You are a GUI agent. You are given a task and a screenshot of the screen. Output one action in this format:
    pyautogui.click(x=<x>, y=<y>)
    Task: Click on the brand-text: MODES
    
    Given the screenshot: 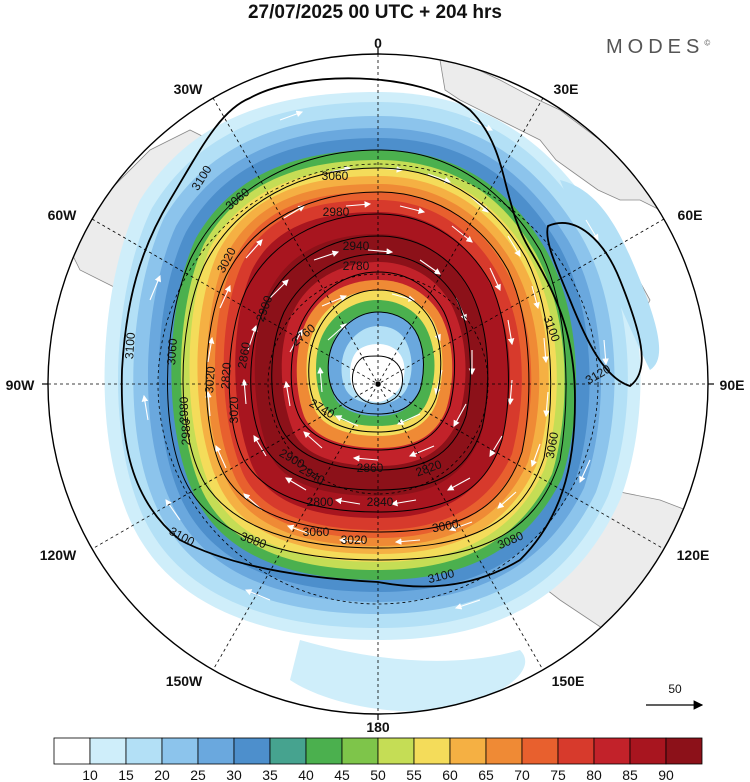 What is the action you would take?
    pyautogui.click(x=655, y=47)
    